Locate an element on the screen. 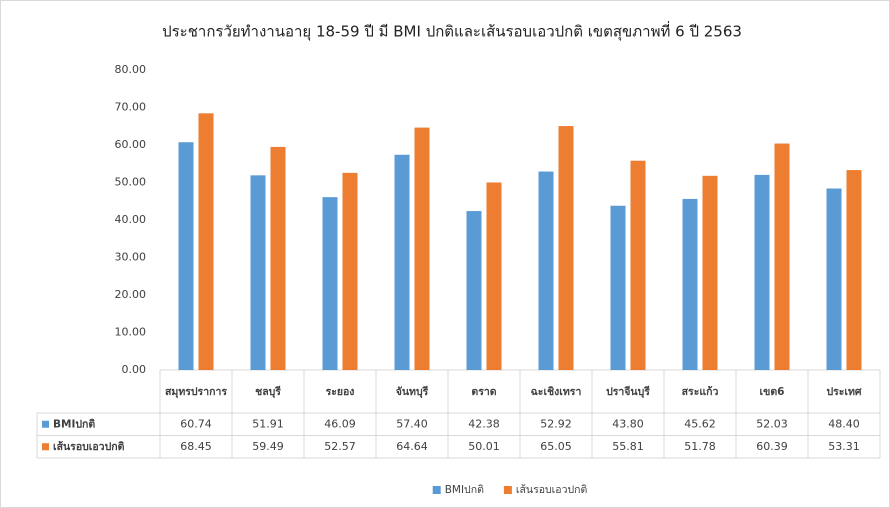 Image resolution: width=890 pixels, height=508 pixels. table-row-label: BMIปกติ is located at coordinates (74, 424).